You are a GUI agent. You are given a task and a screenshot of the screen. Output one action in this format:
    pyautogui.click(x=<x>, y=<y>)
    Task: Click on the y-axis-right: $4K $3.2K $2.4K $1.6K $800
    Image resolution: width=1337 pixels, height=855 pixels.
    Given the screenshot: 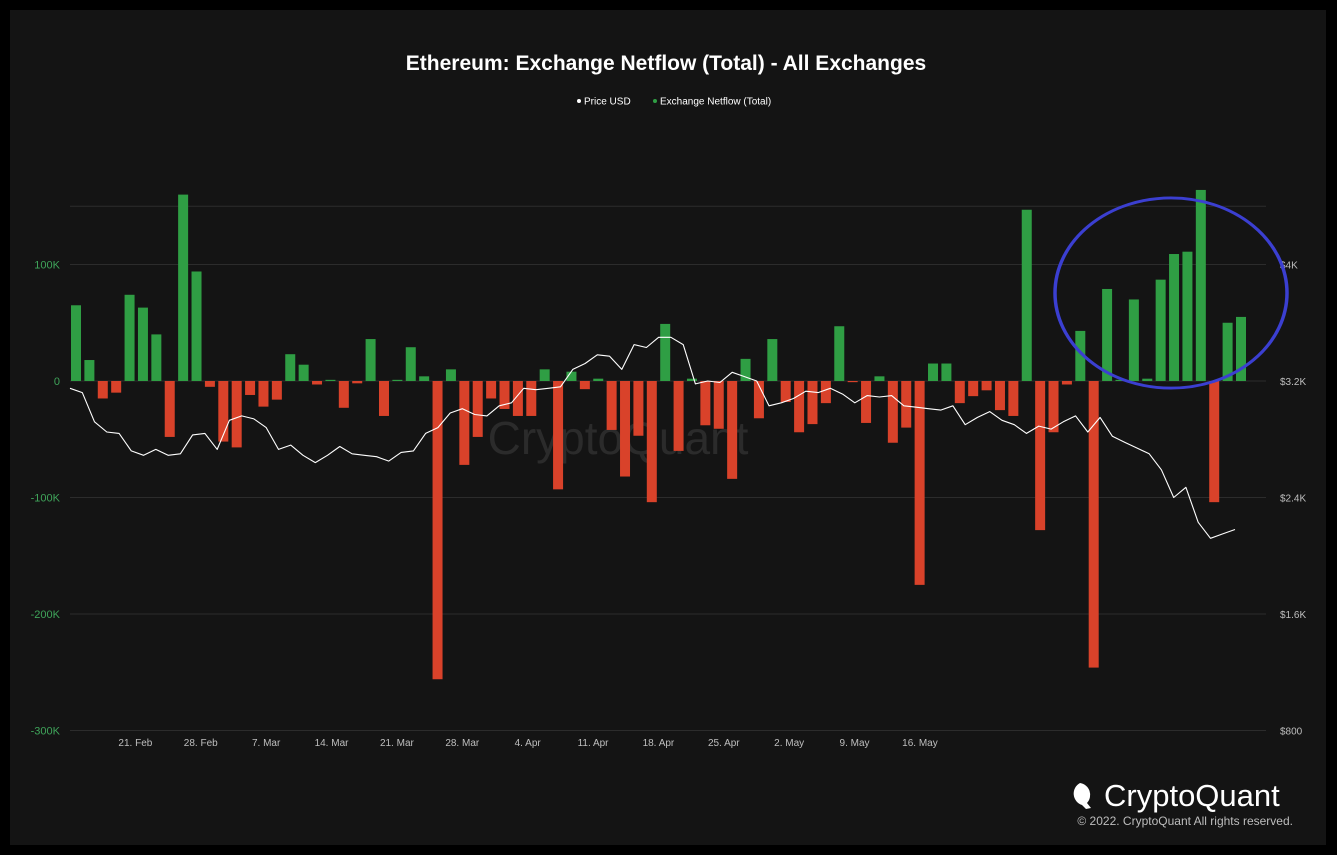 What is the action you would take?
    pyautogui.click(x=1293, y=499)
    